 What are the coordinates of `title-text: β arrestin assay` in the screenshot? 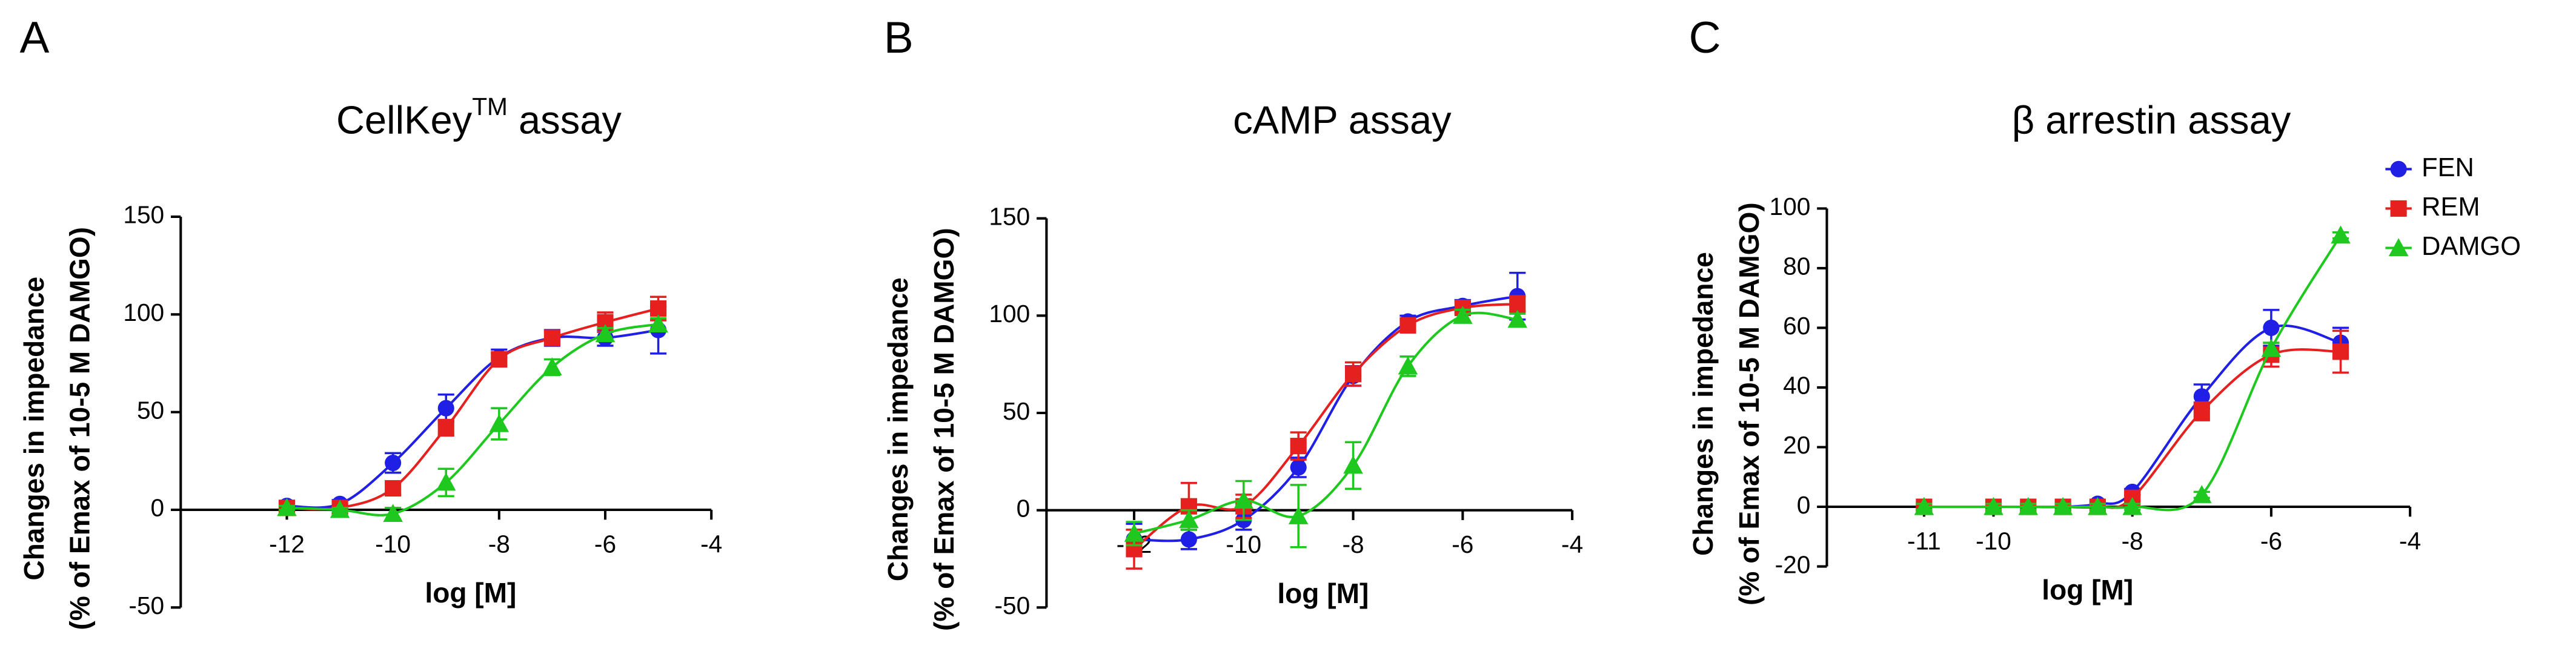 It's located at (2151, 120).